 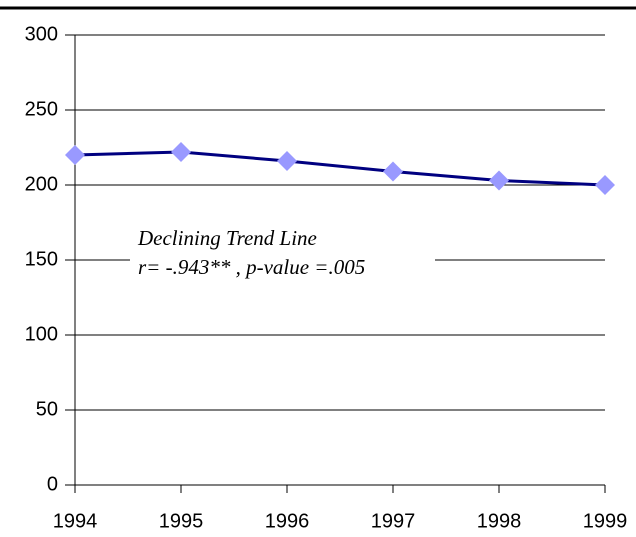 What do you see at coordinates (340, 168) in the screenshot?
I see `series-line` at bounding box center [340, 168].